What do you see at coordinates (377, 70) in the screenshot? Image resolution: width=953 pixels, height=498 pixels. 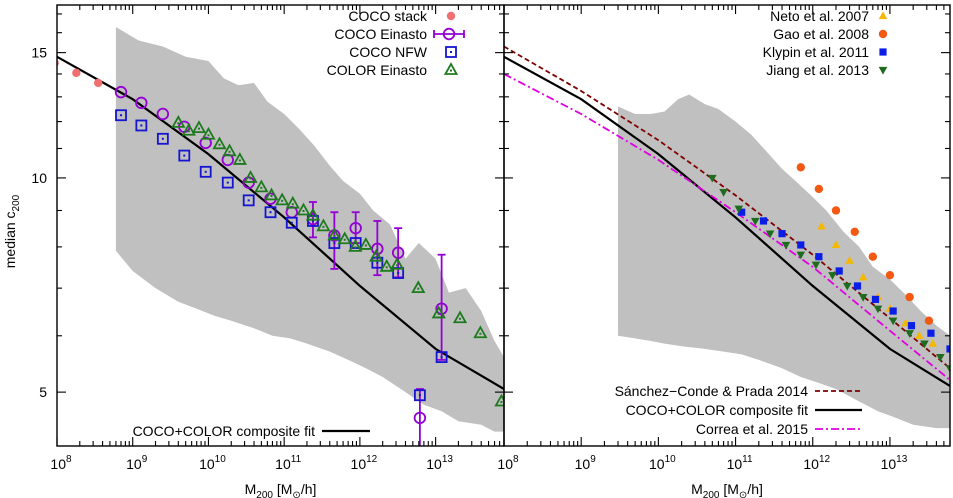 I see `legend-label: COLOR Einasto` at bounding box center [377, 70].